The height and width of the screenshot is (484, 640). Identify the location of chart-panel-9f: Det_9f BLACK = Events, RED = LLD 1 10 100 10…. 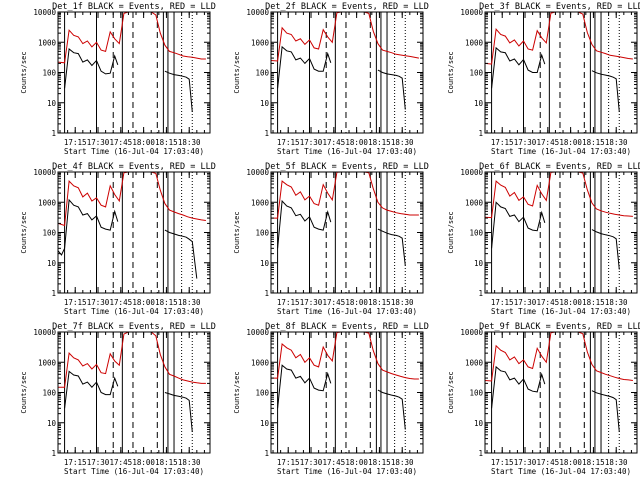
(543, 399).